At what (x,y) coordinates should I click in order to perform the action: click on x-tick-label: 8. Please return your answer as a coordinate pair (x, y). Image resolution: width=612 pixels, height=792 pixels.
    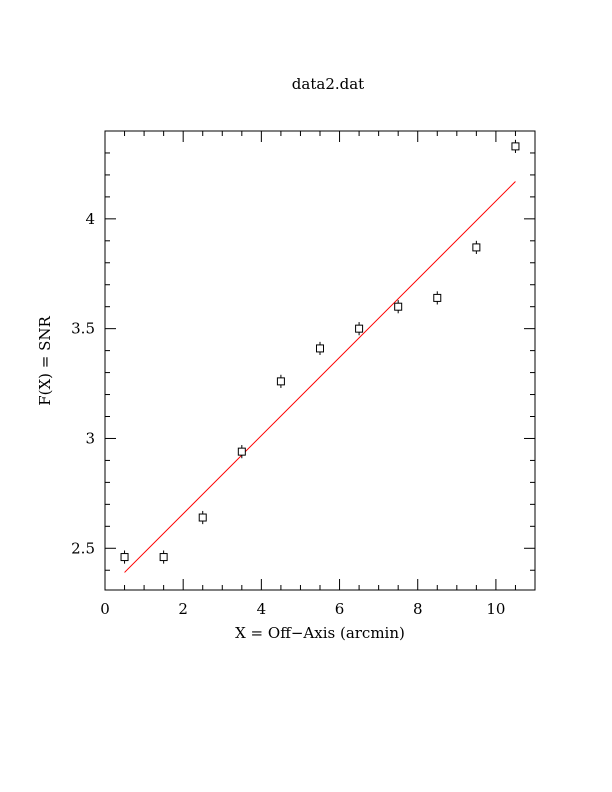
    Looking at the image, I should click on (418, 609).